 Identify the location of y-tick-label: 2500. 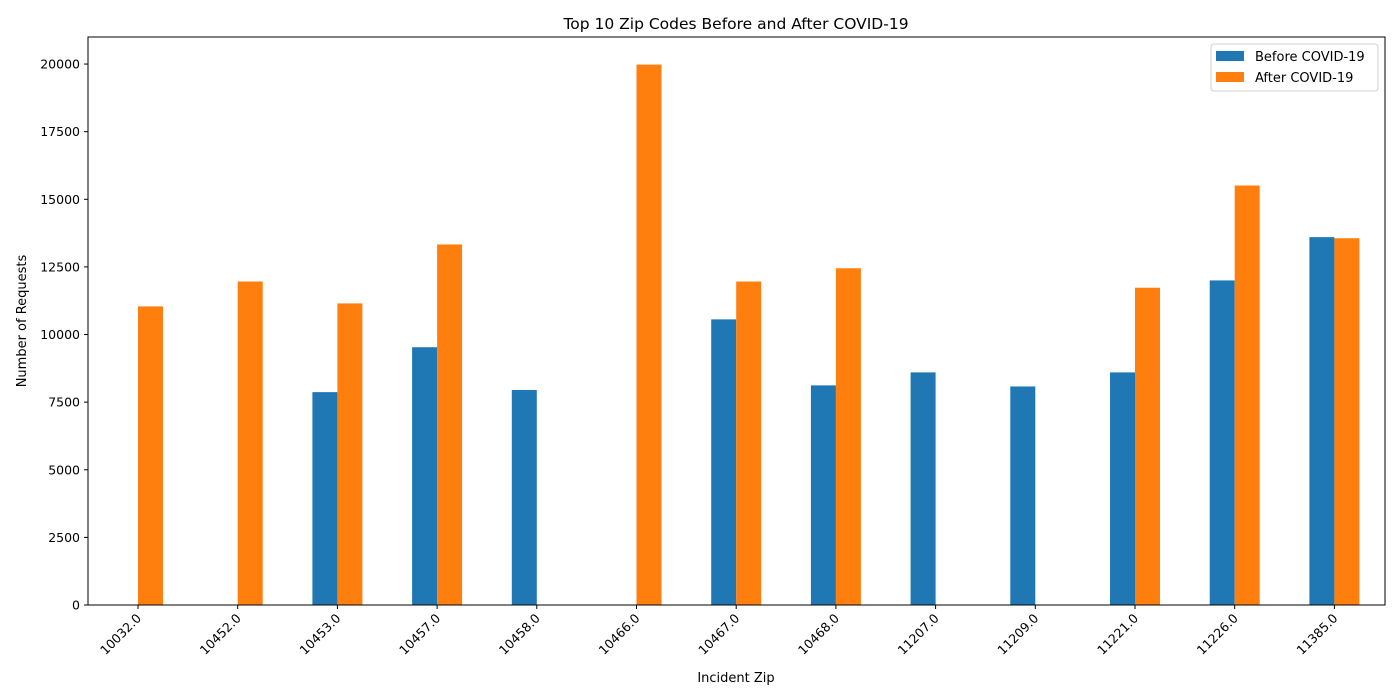
(64, 537).